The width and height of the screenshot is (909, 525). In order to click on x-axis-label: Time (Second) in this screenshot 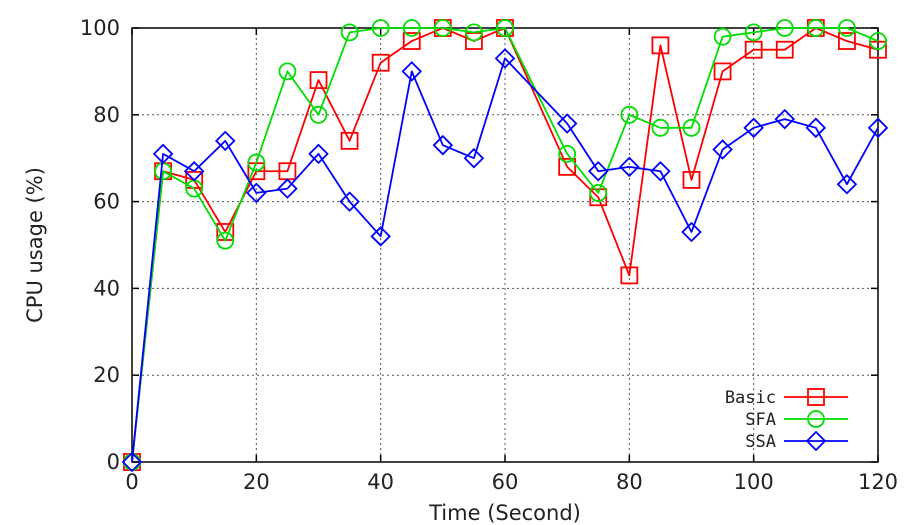, I will do `click(504, 513)`.